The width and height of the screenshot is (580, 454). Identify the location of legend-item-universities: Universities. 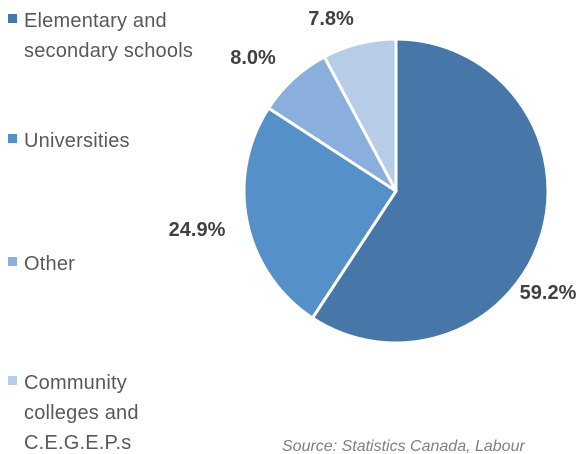
(113, 141).